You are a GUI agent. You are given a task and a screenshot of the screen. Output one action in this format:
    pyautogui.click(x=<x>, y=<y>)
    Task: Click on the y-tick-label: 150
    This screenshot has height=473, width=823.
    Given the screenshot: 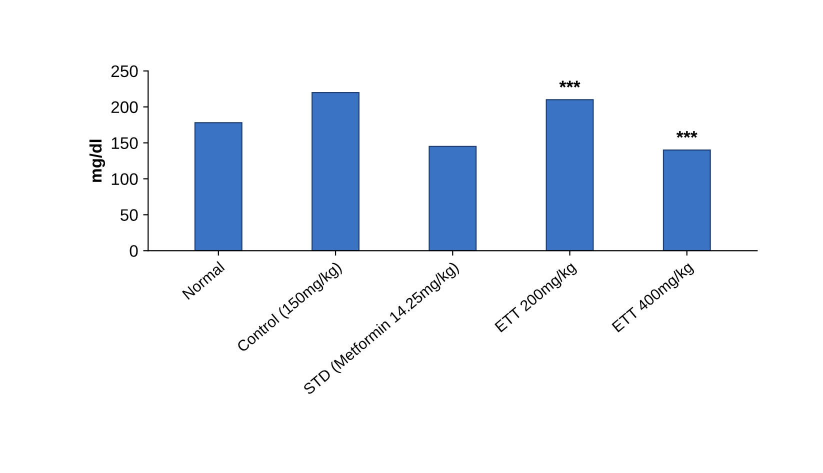 What is the action you would take?
    pyautogui.click(x=125, y=143)
    